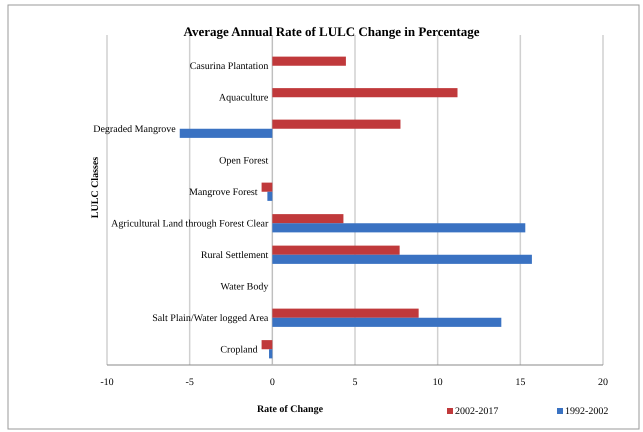  What do you see at coordinates (476, 411) in the screenshot?
I see `legend-label: 2002-2017` at bounding box center [476, 411].